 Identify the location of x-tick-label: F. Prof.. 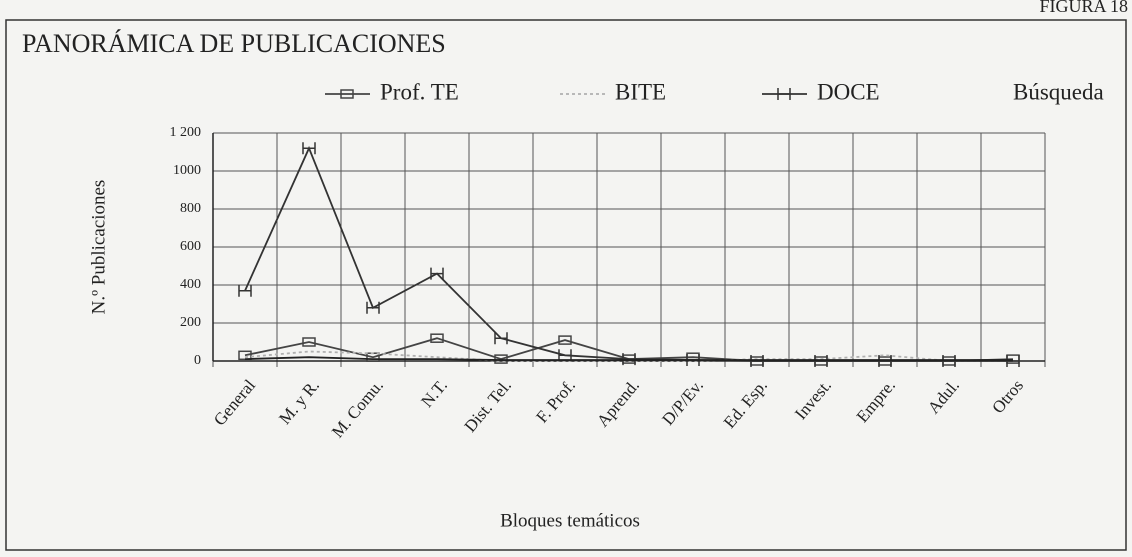
(555, 401).